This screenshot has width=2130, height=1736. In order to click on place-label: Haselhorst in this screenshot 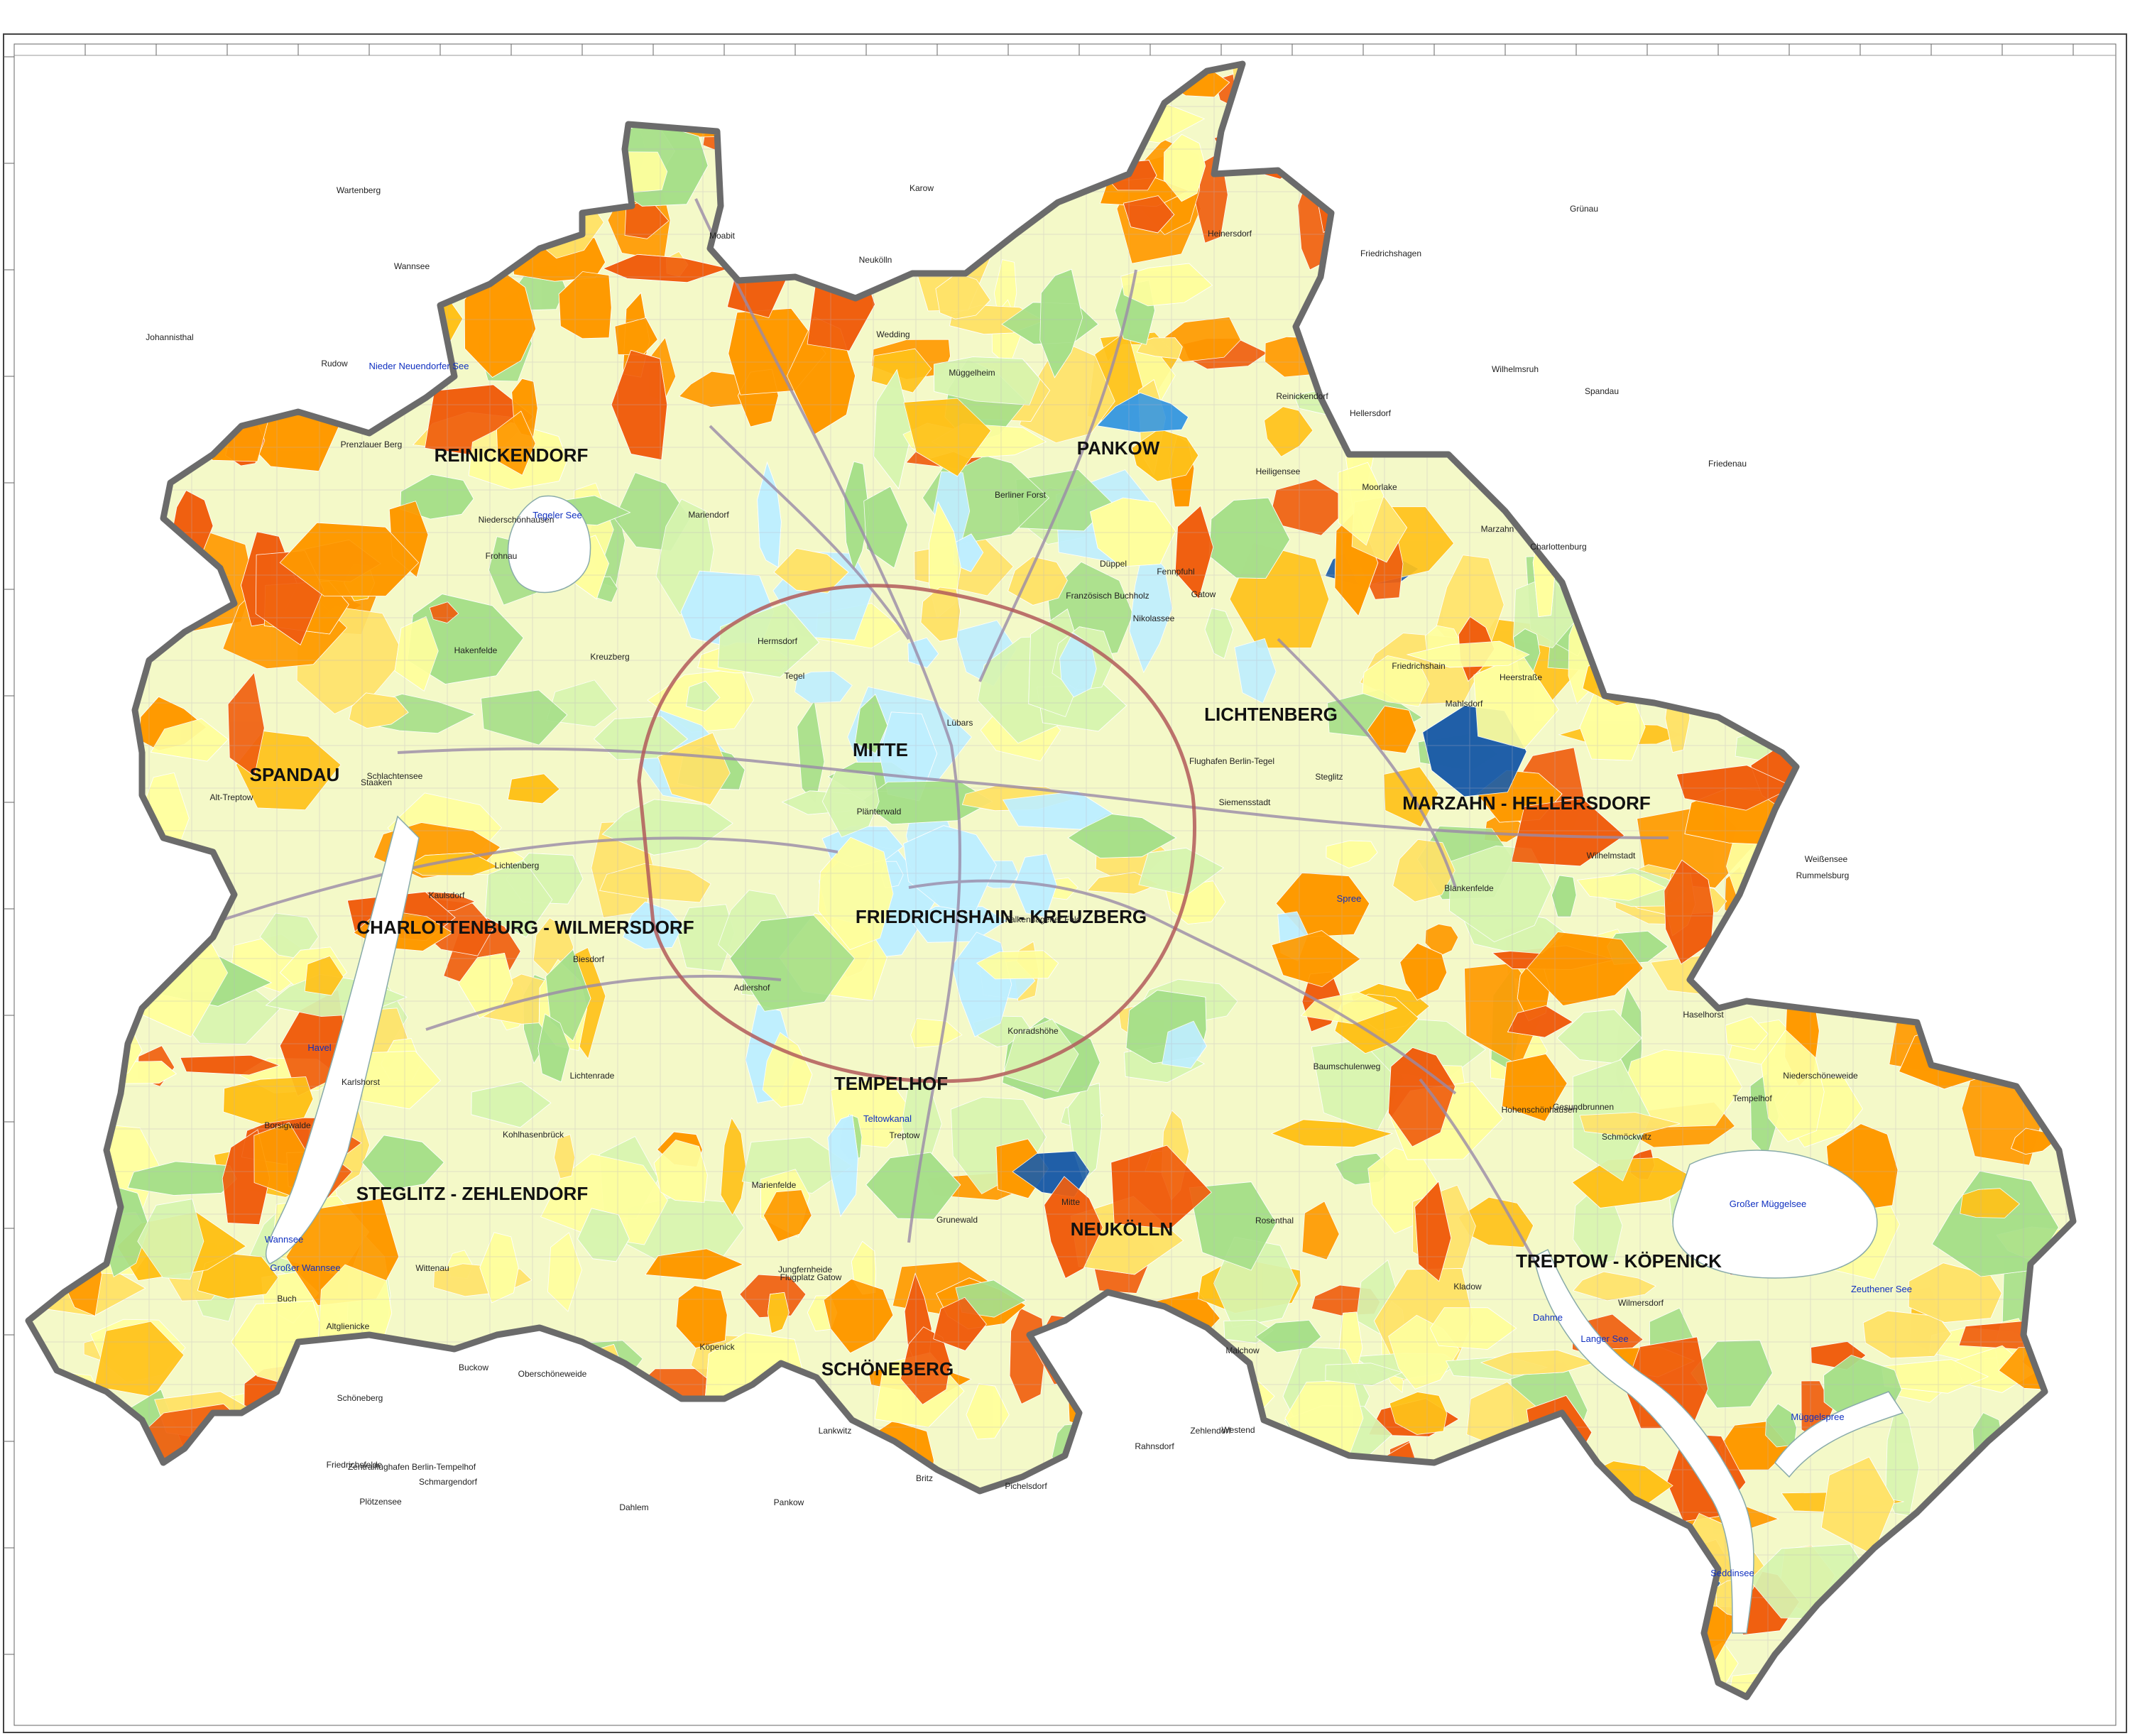, I will do `click(1703, 1015)`.